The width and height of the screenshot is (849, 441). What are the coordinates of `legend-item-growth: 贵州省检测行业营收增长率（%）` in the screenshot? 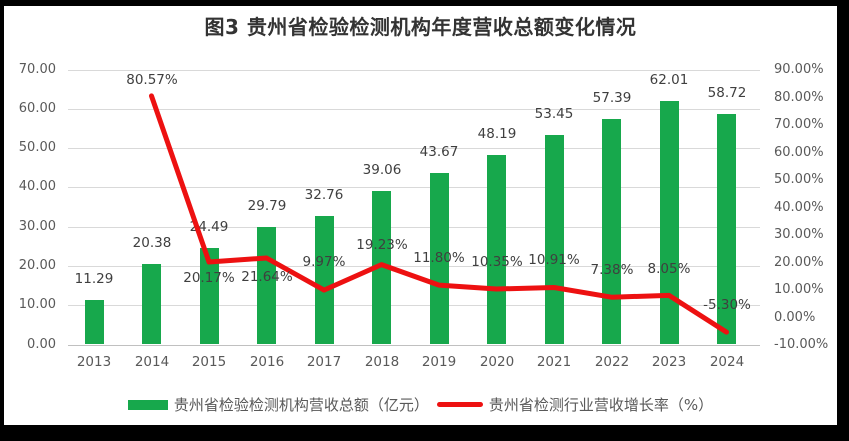 It's located at (575, 404).